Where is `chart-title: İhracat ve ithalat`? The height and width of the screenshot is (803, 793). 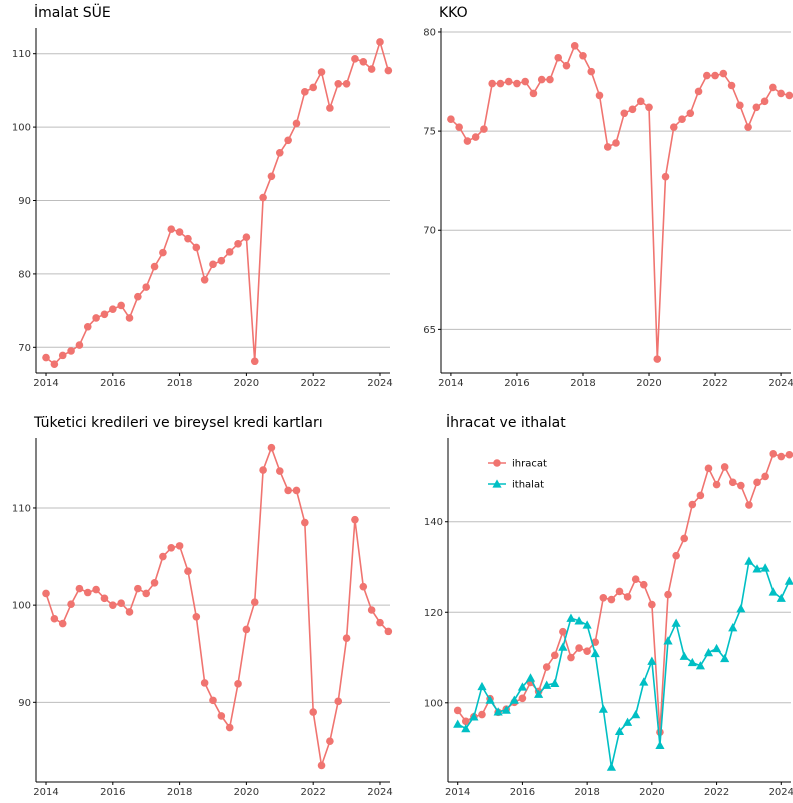 chart-title: İhracat ve ithalat is located at coordinates (506, 422).